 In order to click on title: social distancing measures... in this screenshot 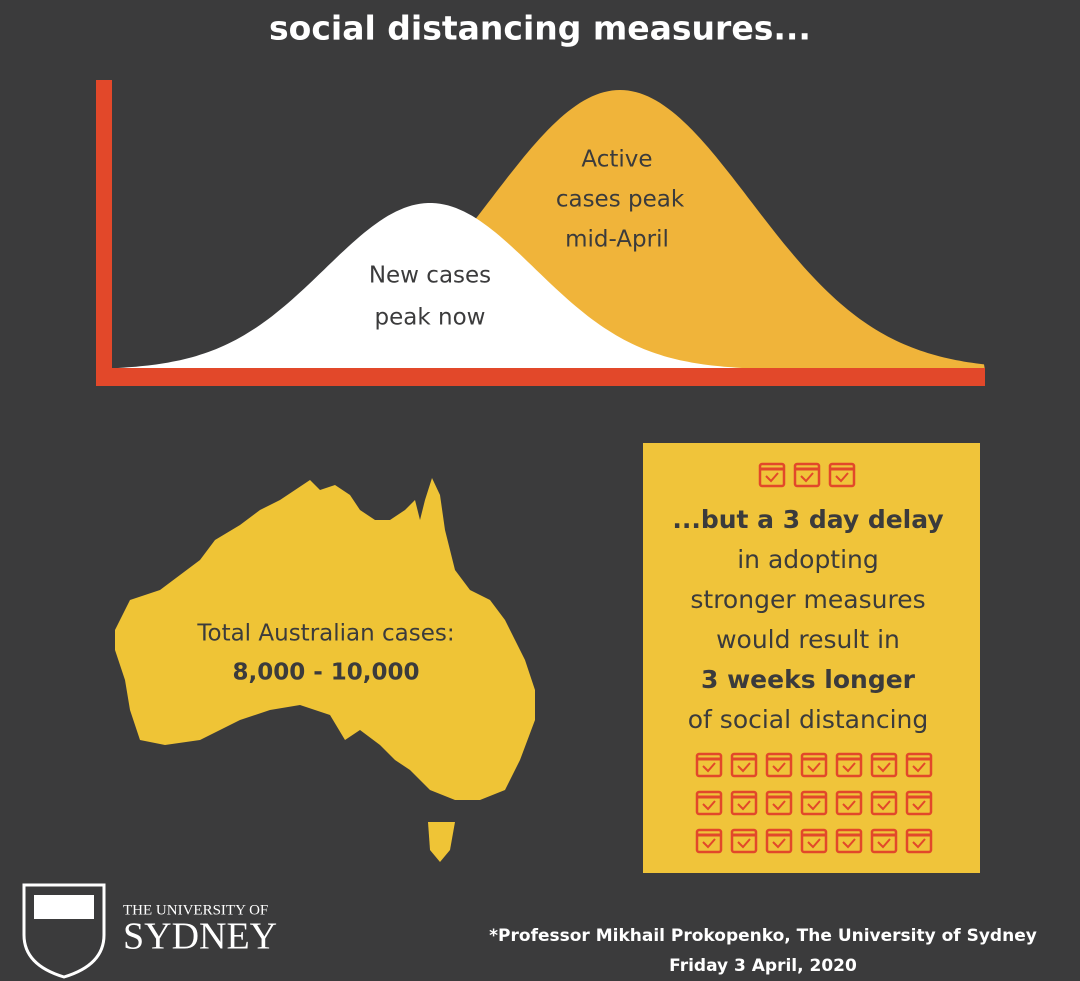, I will do `click(540, 28)`.